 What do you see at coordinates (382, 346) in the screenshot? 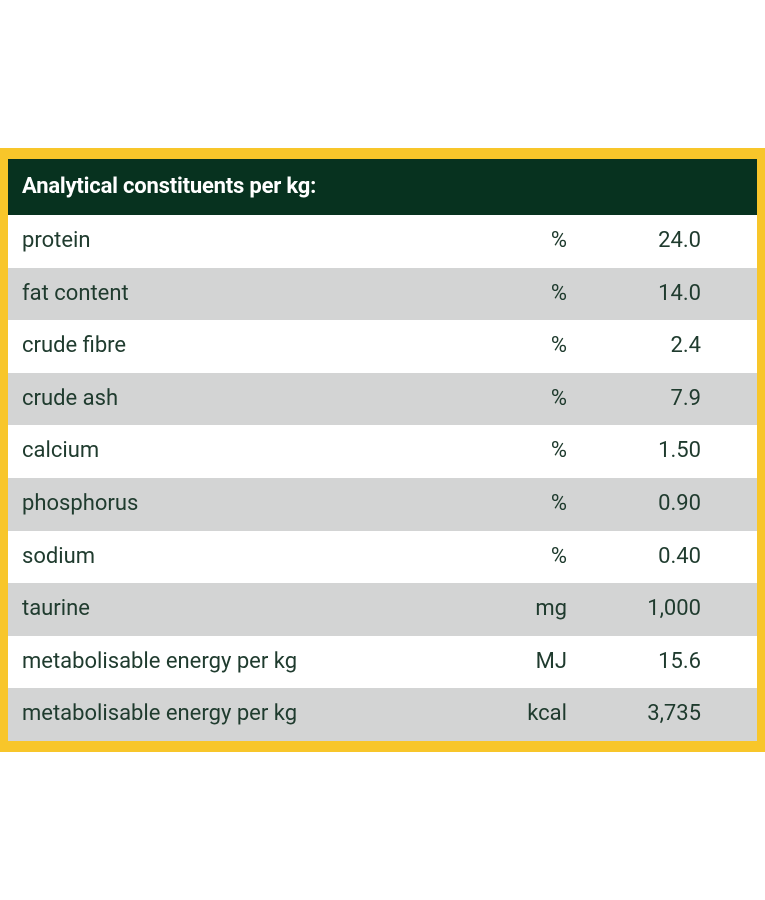
I see `table-row: crude fibre% 2.4` at bounding box center [382, 346].